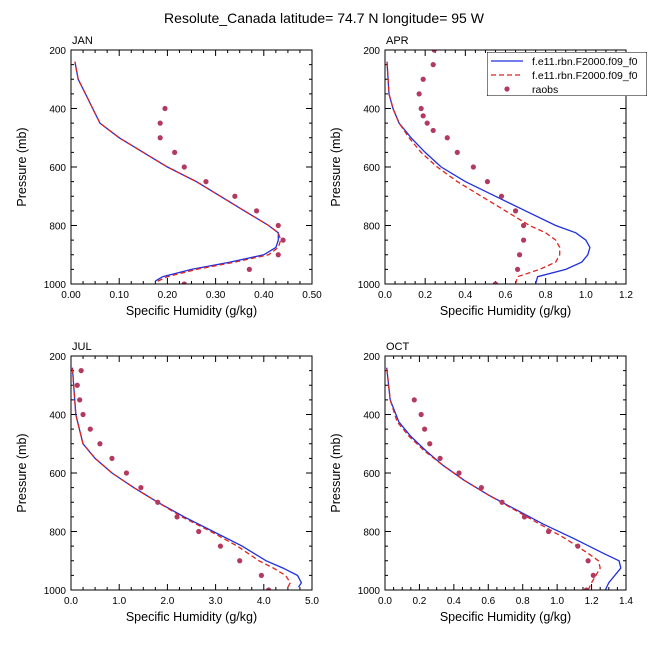  What do you see at coordinates (312, 601) in the screenshot?
I see `x-tick-label: 5.0` at bounding box center [312, 601].